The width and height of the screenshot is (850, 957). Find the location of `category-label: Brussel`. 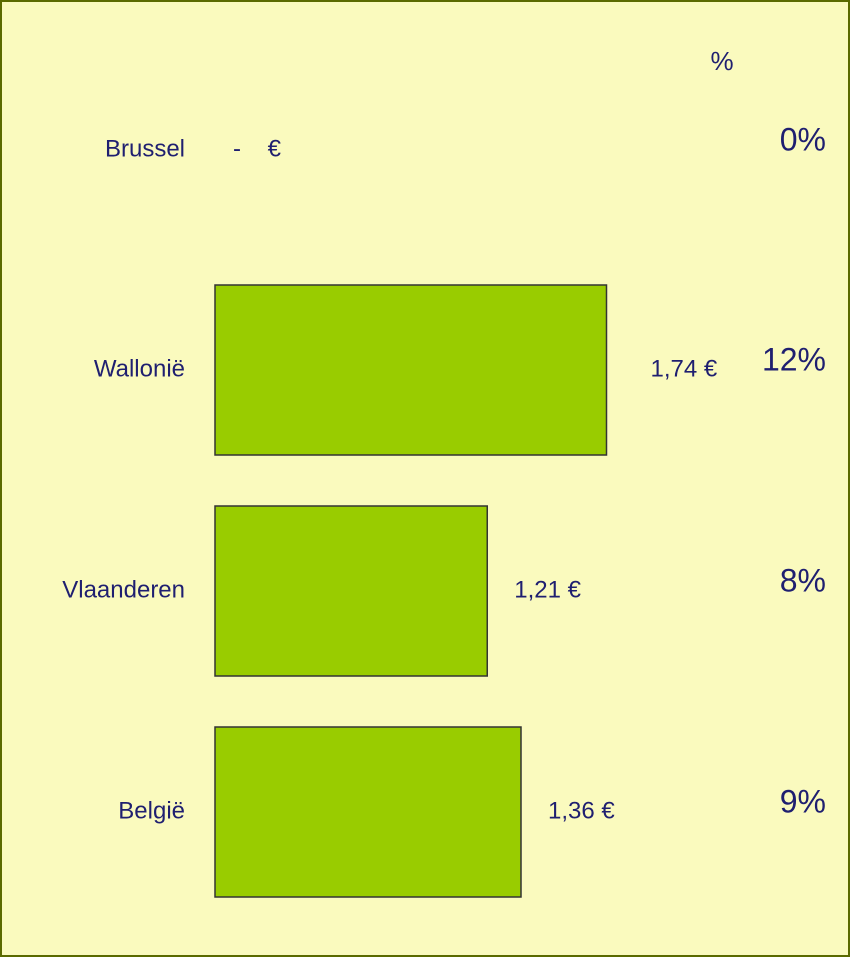

category-label: Brussel is located at coordinates (145, 148).